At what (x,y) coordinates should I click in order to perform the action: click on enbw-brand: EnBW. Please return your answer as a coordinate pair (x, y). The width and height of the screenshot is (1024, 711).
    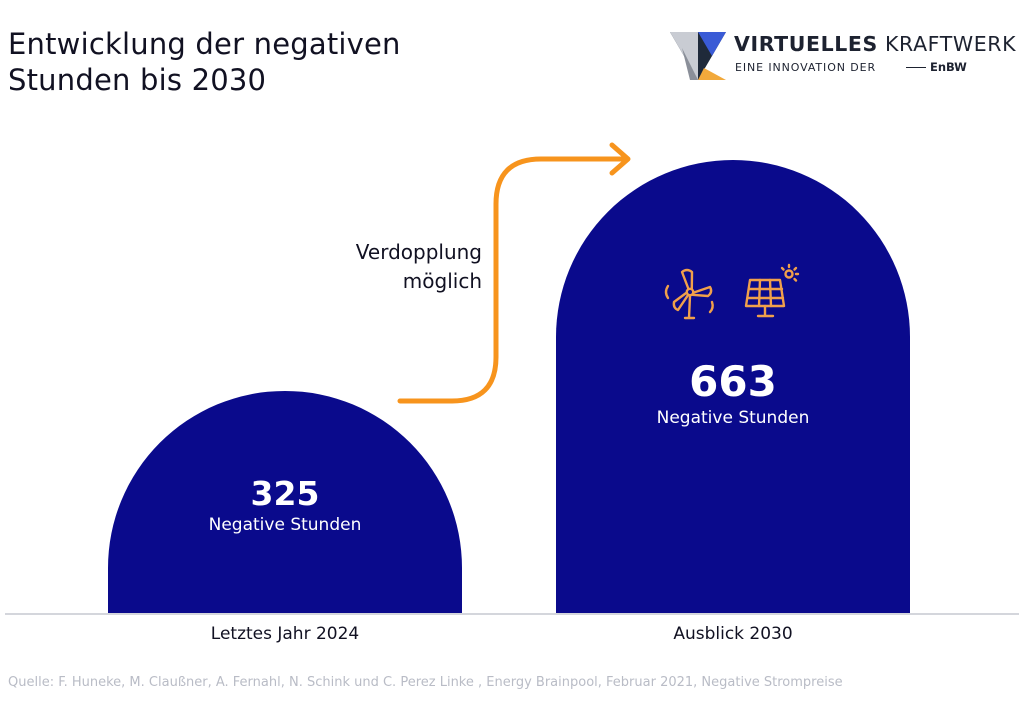
    Looking at the image, I should click on (936, 67).